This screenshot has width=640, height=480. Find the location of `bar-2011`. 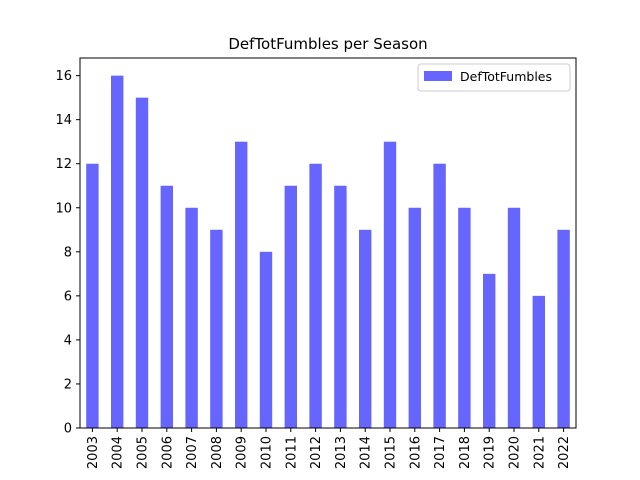

bar-2011 is located at coordinates (290, 306).